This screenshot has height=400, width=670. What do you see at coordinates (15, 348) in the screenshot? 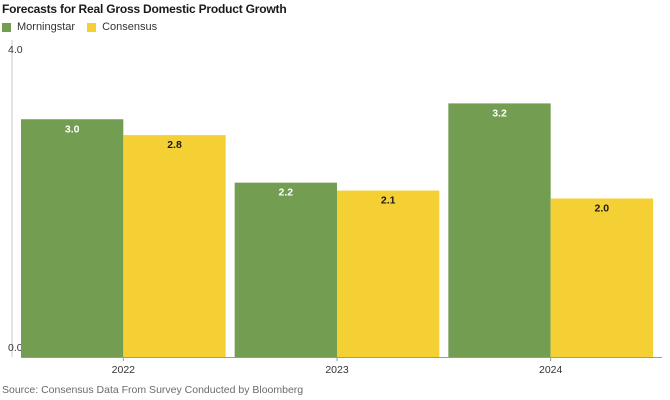
I see `y-tick-label: 0.0` at bounding box center [15, 348].